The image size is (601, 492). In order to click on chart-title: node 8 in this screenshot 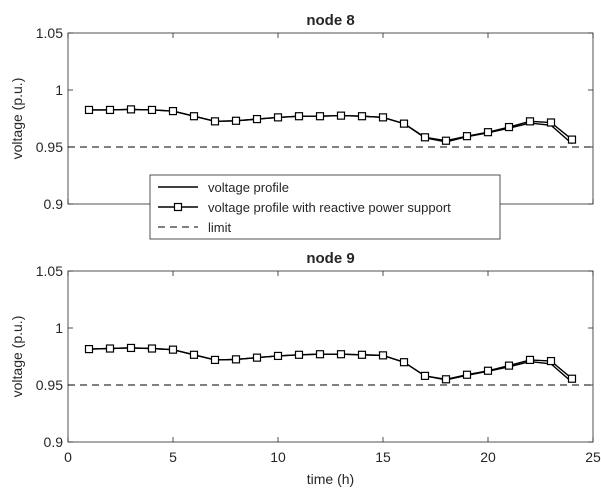, I will do `click(330, 20)`.